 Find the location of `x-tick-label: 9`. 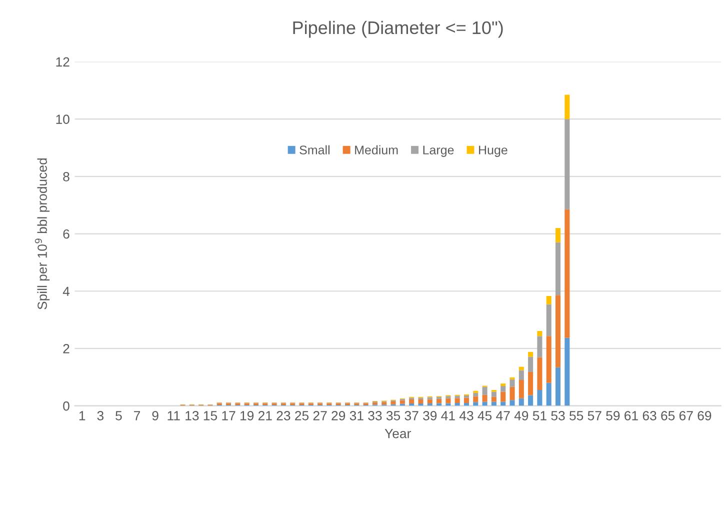

x-tick-label: 9 is located at coordinates (155, 415).